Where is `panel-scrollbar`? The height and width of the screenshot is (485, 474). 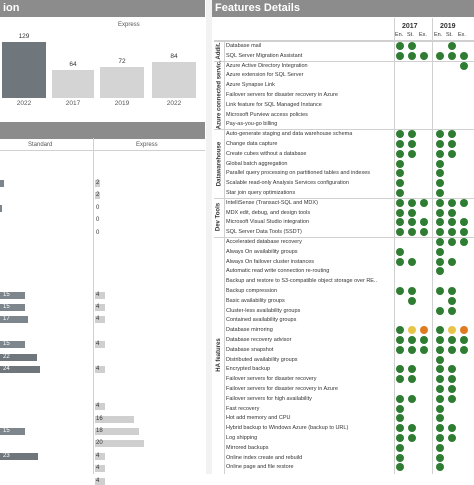
panel-scrollbar is located at coordinates (209, 237).